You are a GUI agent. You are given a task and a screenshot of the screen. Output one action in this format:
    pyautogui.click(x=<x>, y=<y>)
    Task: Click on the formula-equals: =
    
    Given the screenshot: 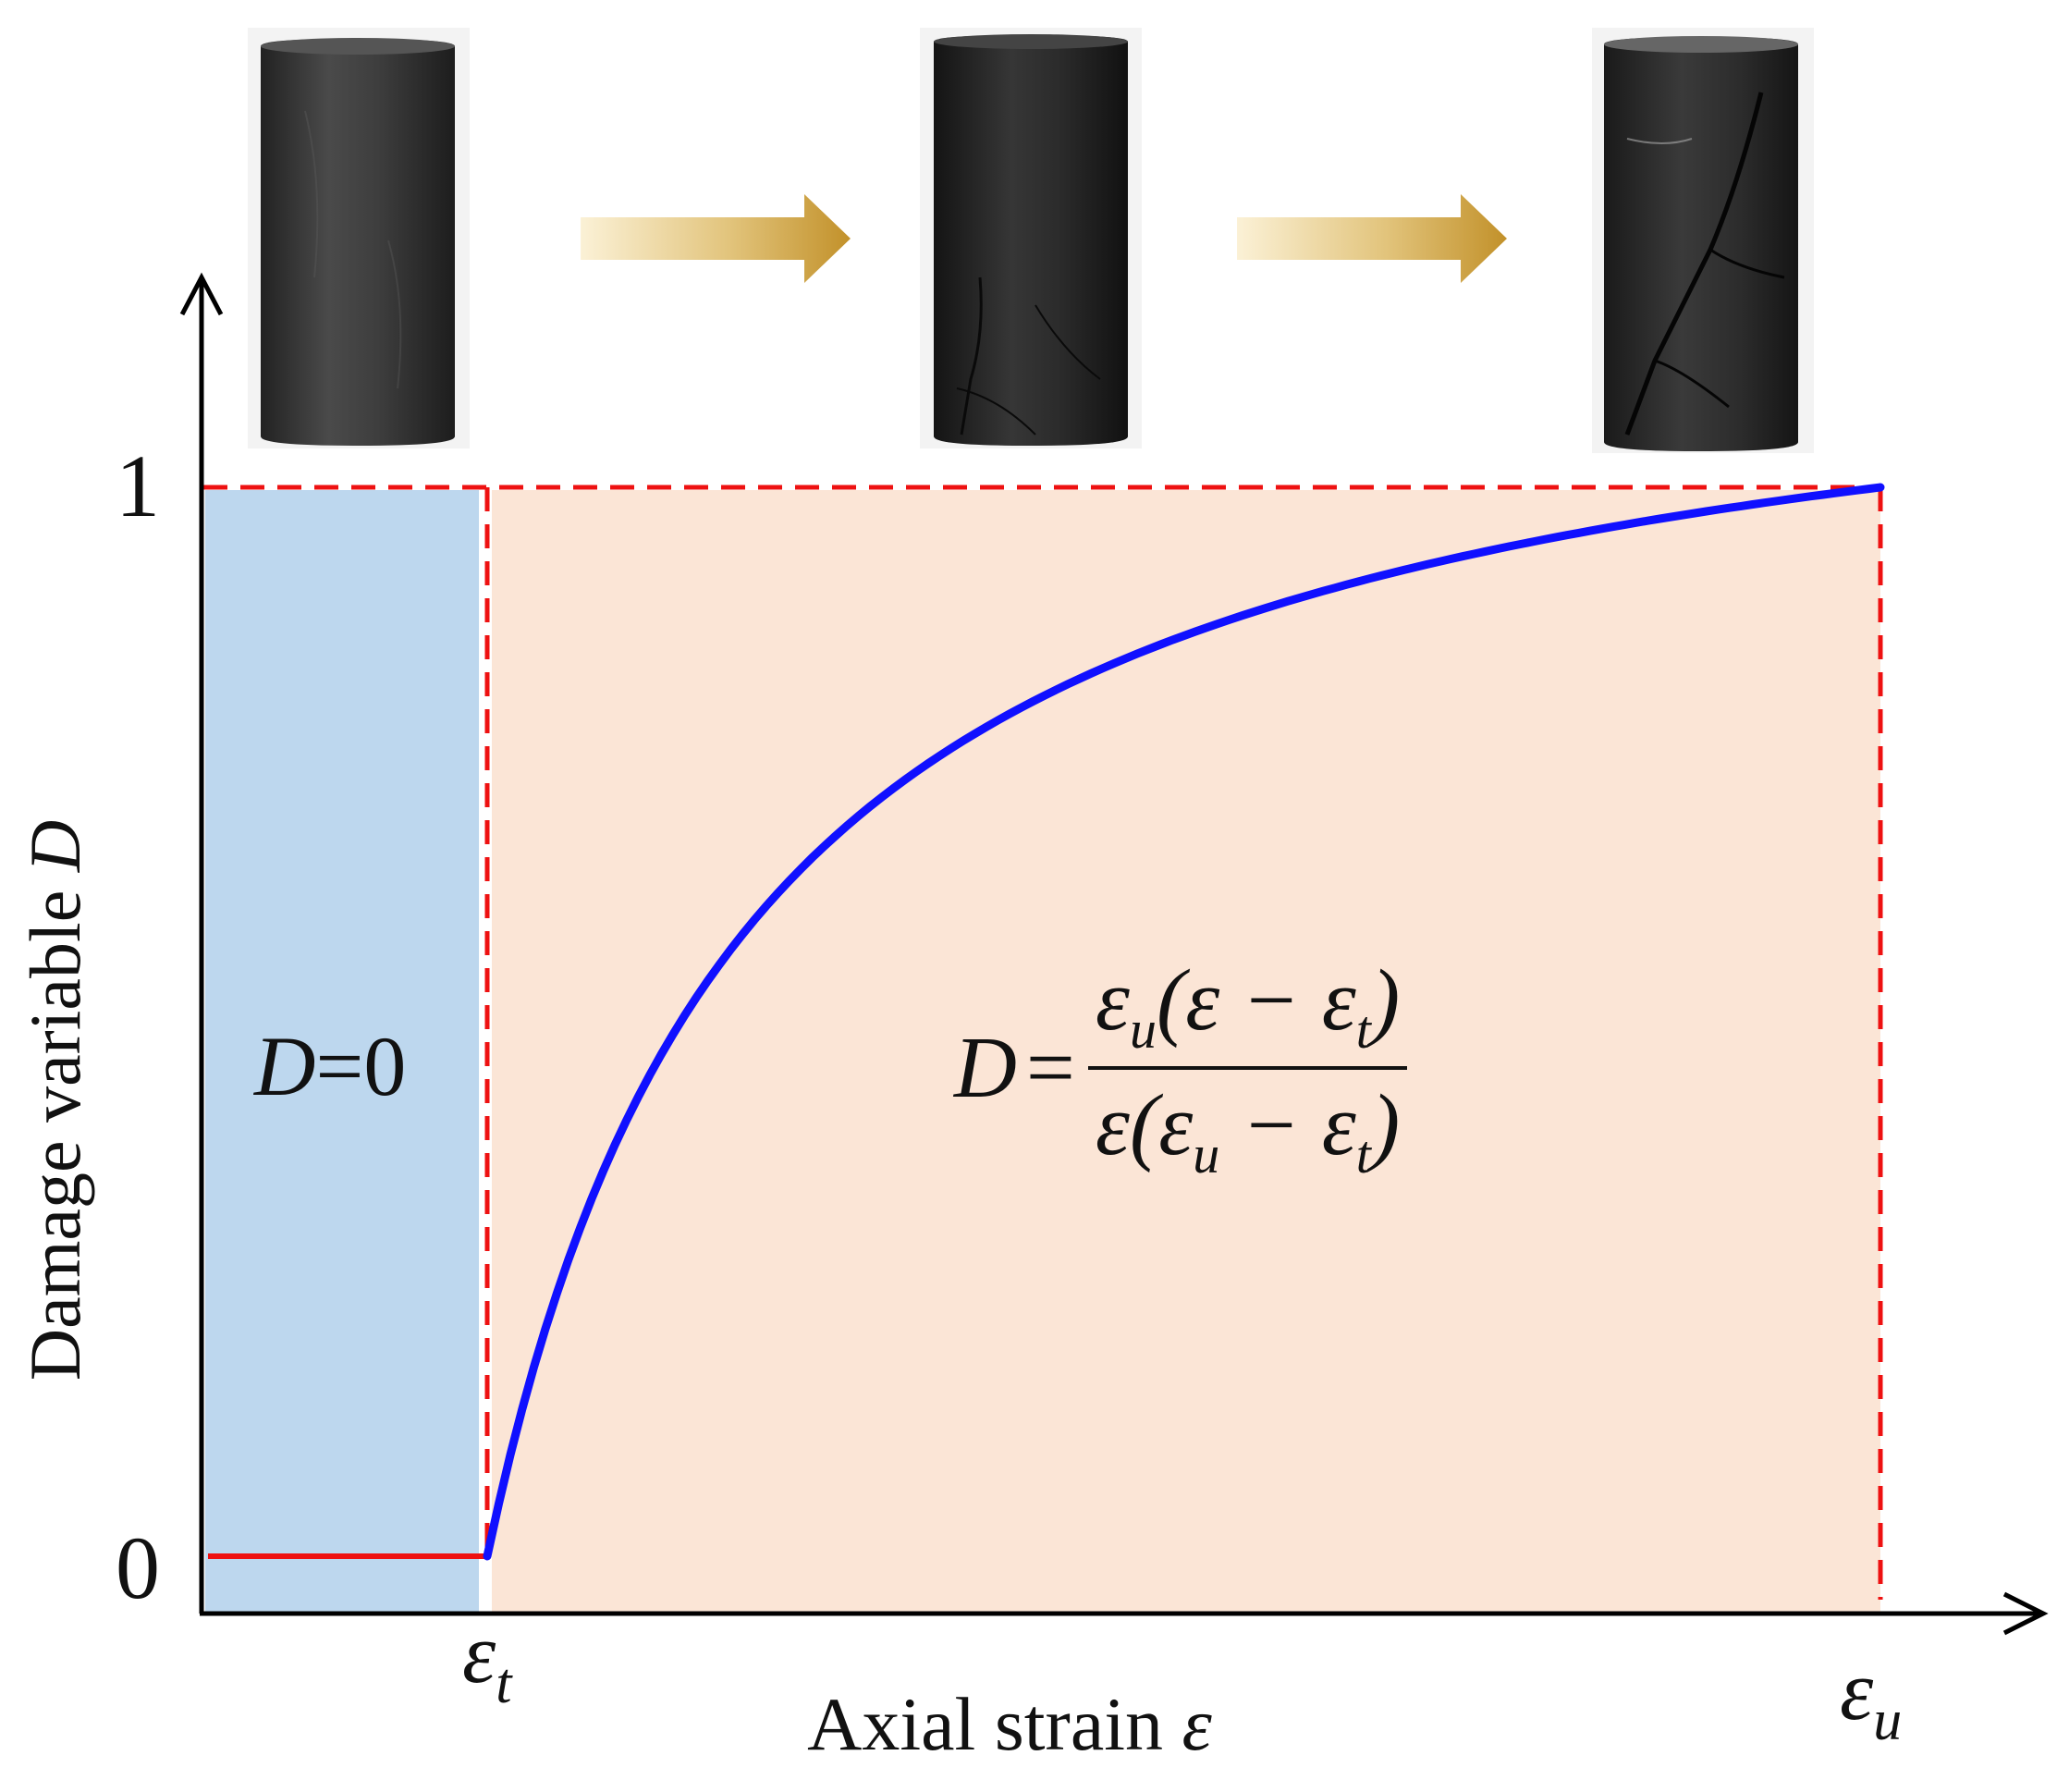 What is the action you would take?
    pyautogui.click(x=1050, y=1068)
    